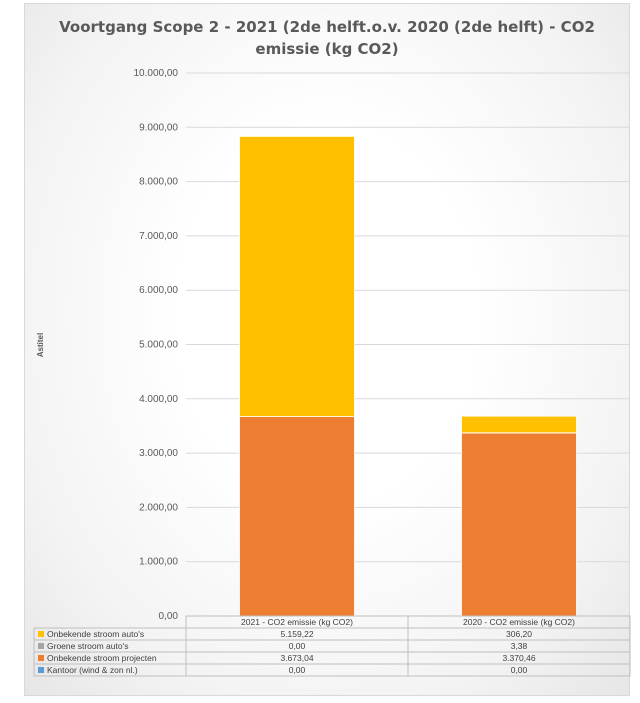  Describe the element at coordinates (327, 49) in the screenshot. I see `chart-title-line-2: emissie (kg CO2)` at that location.